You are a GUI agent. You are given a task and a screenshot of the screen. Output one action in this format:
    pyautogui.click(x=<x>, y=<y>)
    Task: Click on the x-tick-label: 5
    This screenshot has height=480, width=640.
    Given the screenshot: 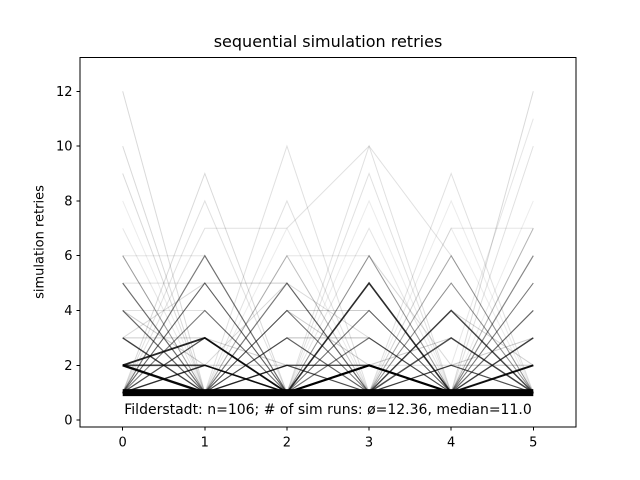 What is the action you would take?
    pyautogui.click(x=533, y=443)
    